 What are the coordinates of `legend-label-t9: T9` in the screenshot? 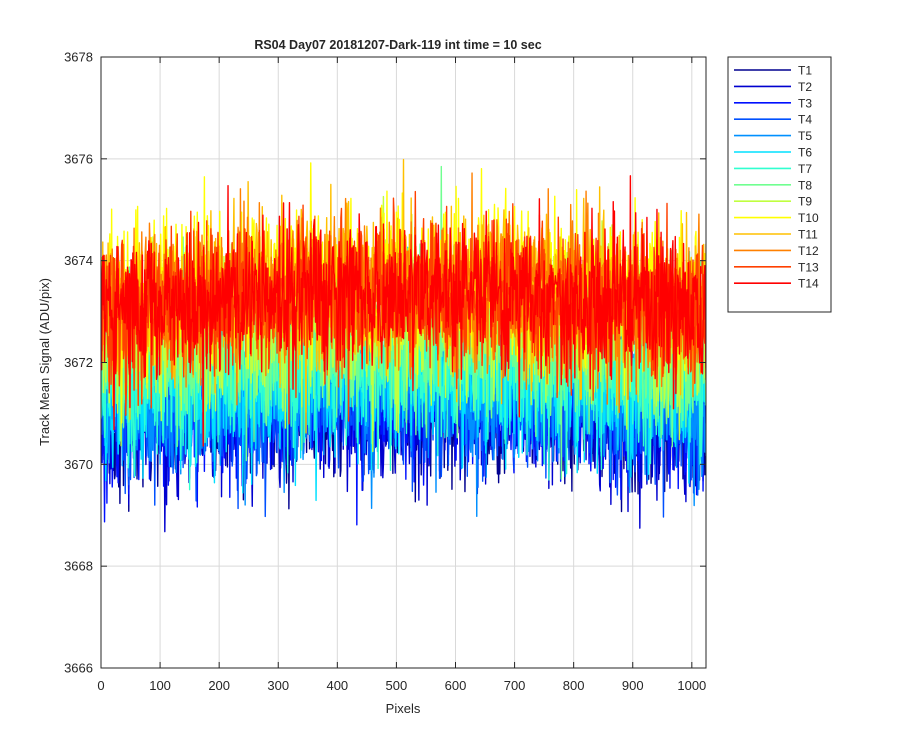 It's located at (805, 202).